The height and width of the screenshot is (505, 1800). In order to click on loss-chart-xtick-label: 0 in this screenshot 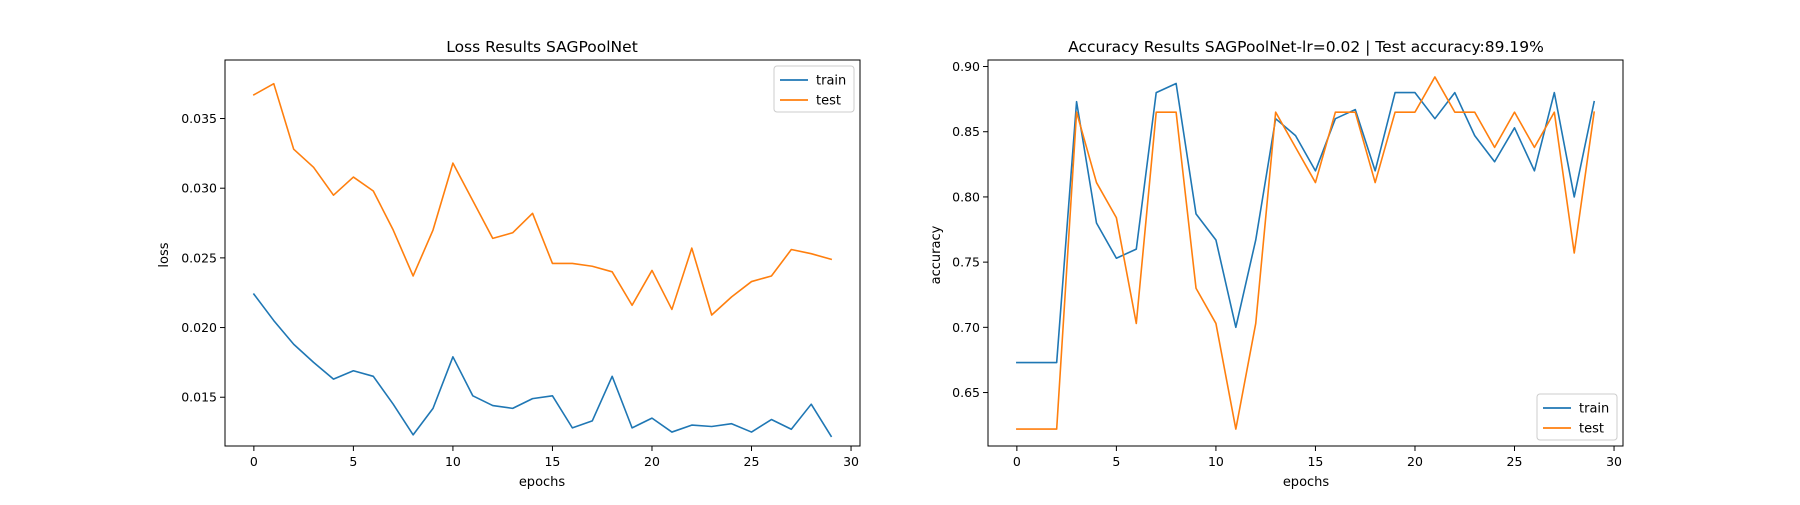, I will do `click(254, 461)`.